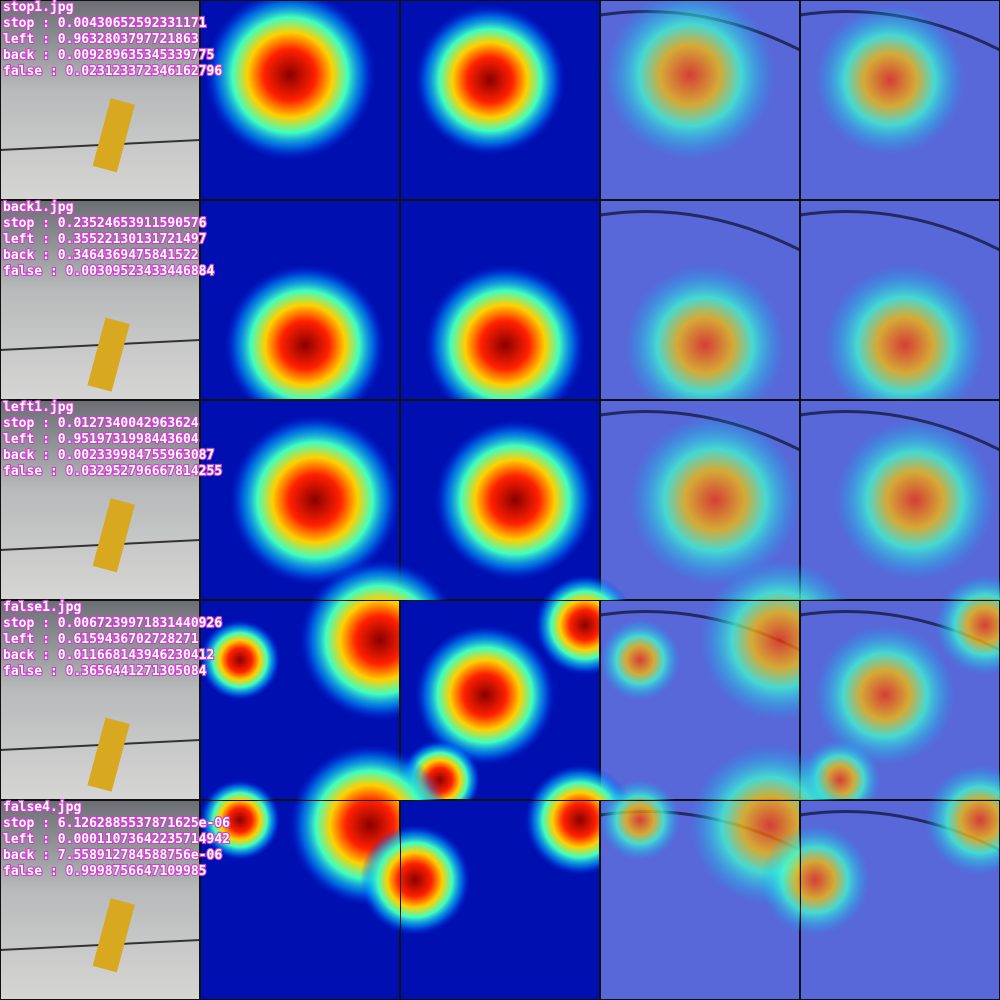 This screenshot has height=1000, width=1000. I want to click on score-line: left : 0.35522130131721497, so click(105, 239).